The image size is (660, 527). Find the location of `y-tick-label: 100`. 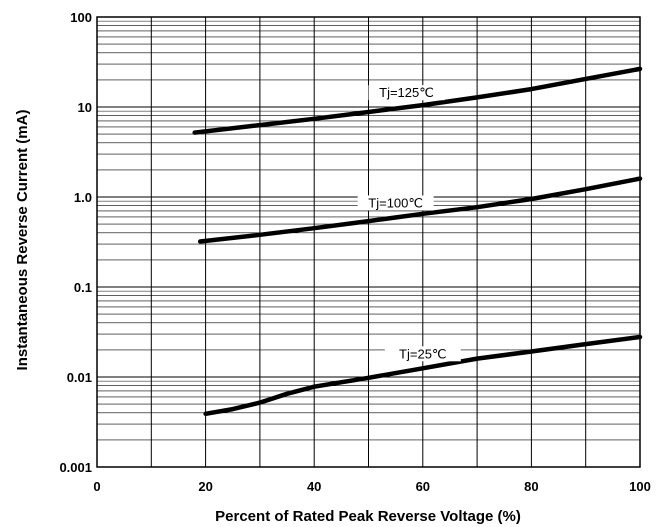

y-tick-label: 100 is located at coordinates (81, 17).